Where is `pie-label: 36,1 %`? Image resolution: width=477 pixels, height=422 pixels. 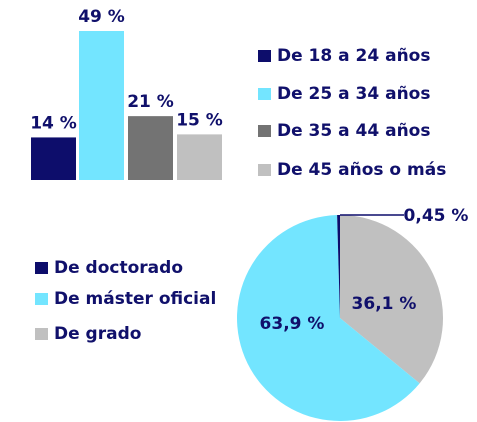
pie-label: 36,1 % is located at coordinates (384, 304).